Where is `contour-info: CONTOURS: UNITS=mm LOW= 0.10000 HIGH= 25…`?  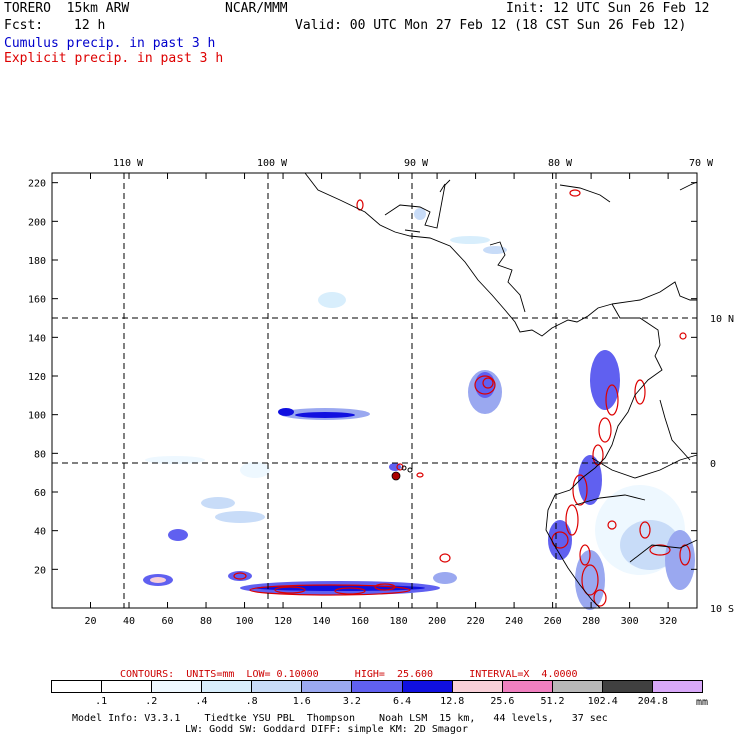
contour-info: CONTOURS: UNITS=mm LOW= 0.10000 HIGH= 25… is located at coordinates (349, 674).